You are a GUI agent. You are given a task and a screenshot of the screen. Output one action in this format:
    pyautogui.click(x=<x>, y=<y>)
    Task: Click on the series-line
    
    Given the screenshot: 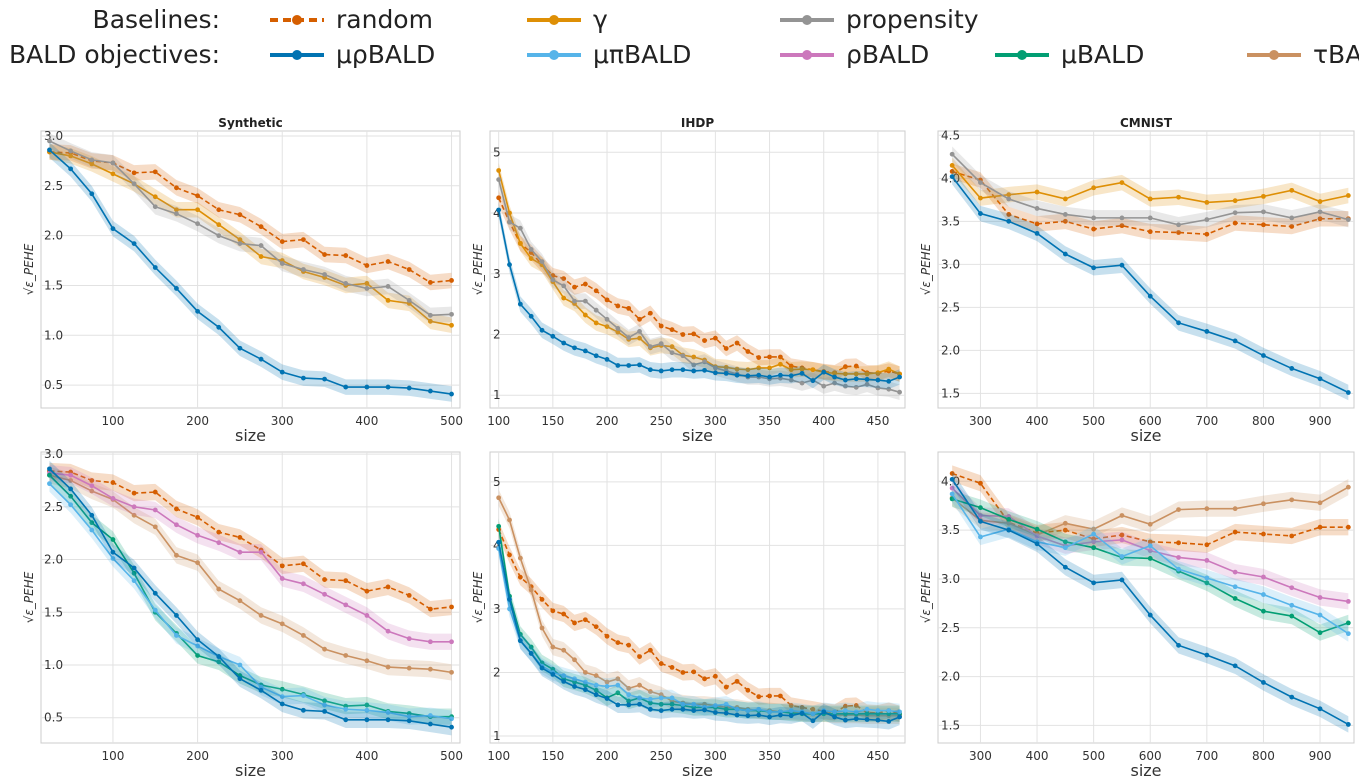 What is the action you would take?
    pyautogui.click(x=250, y=596)
    